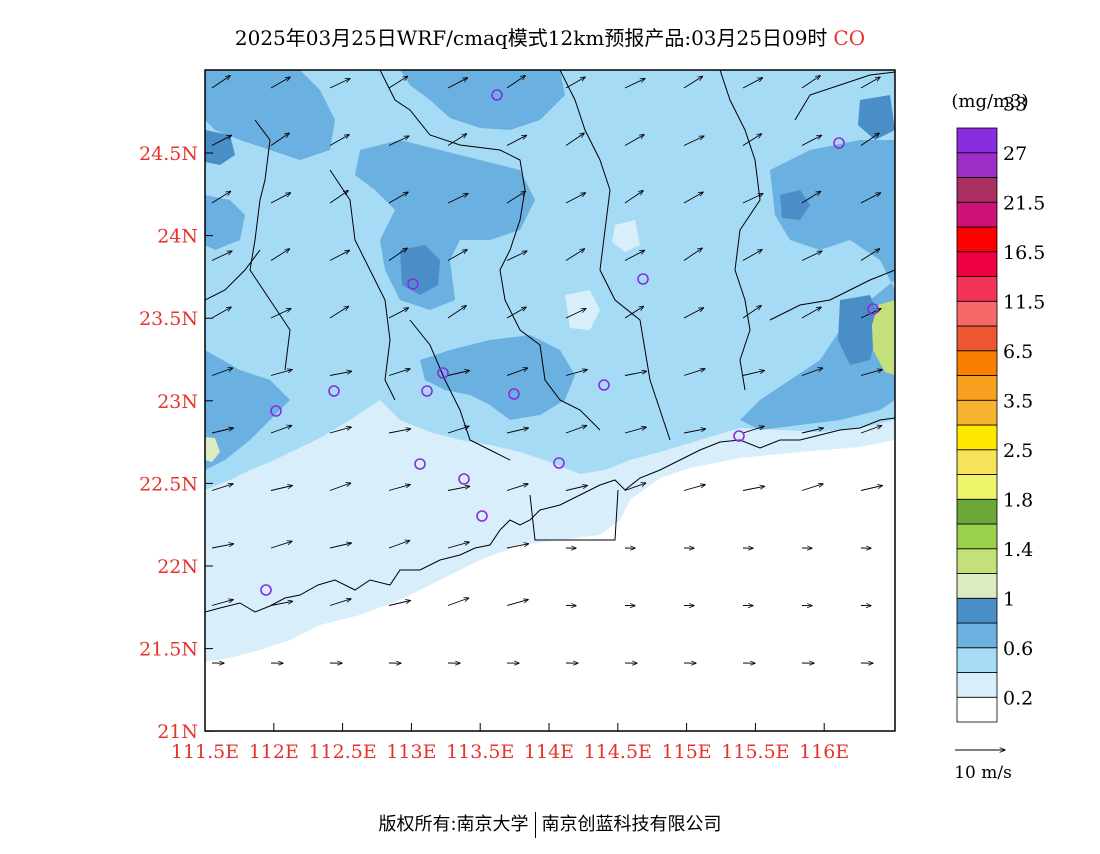 This screenshot has height=854, width=1100. What do you see at coordinates (1001, 407) in the screenshot?
I see `colorbar: 0.2 0.6 1 1.4 1.8 2.5 3.5 6.5 11.5 16.5 21.5 27 33` at bounding box center [1001, 407].